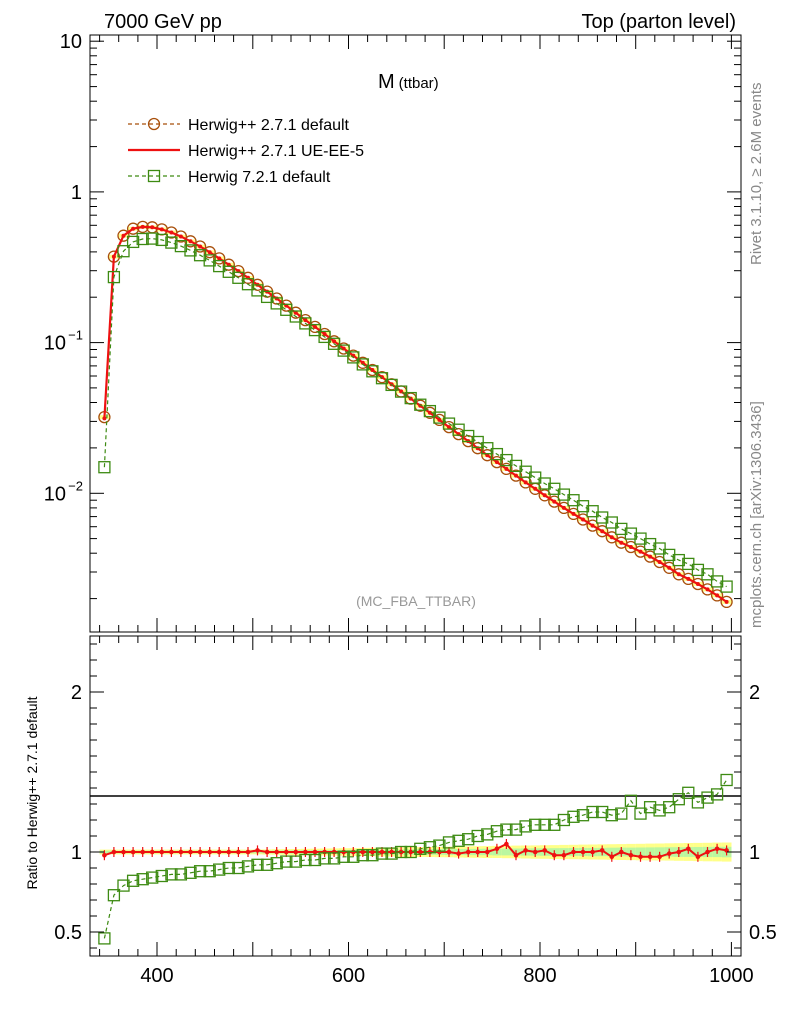 The height and width of the screenshot is (1024, 786). What do you see at coordinates (754, 693) in the screenshot?
I see `ratio-y-tick-label-right: 2` at bounding box center [754, 693].